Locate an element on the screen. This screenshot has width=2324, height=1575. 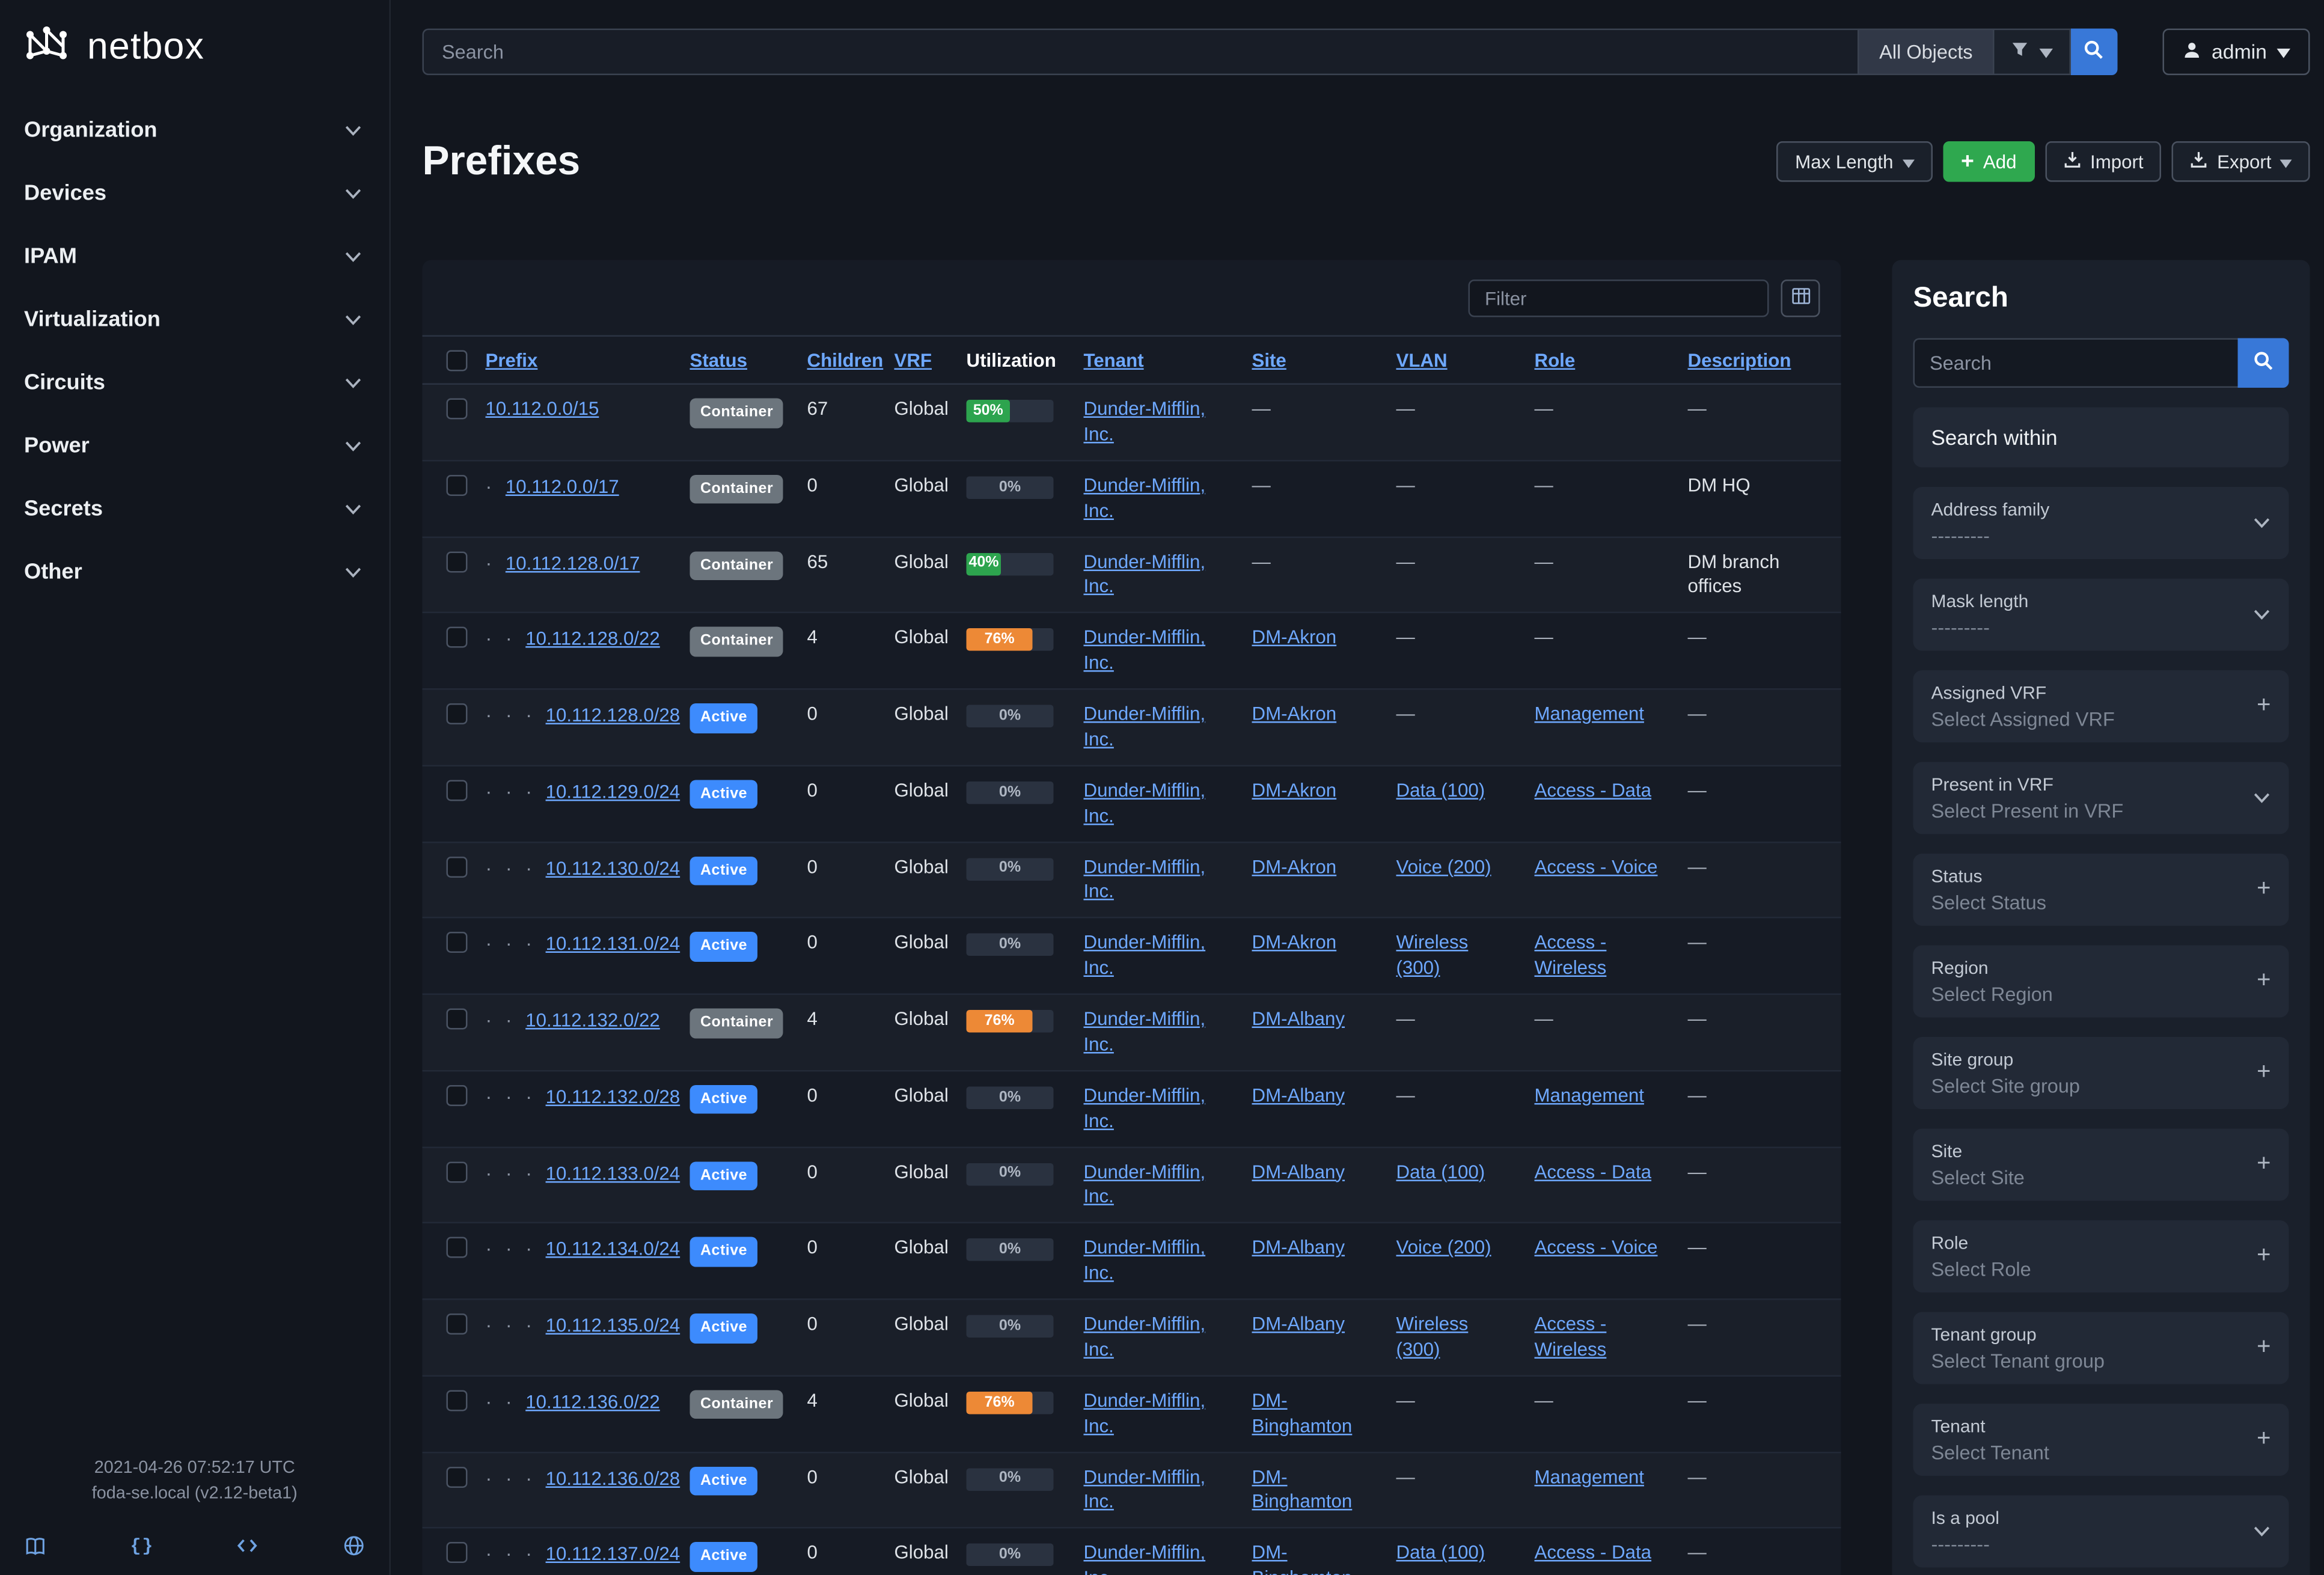
prefix-link: 10.112.128.0/28 is located at coordinates (612, 716).